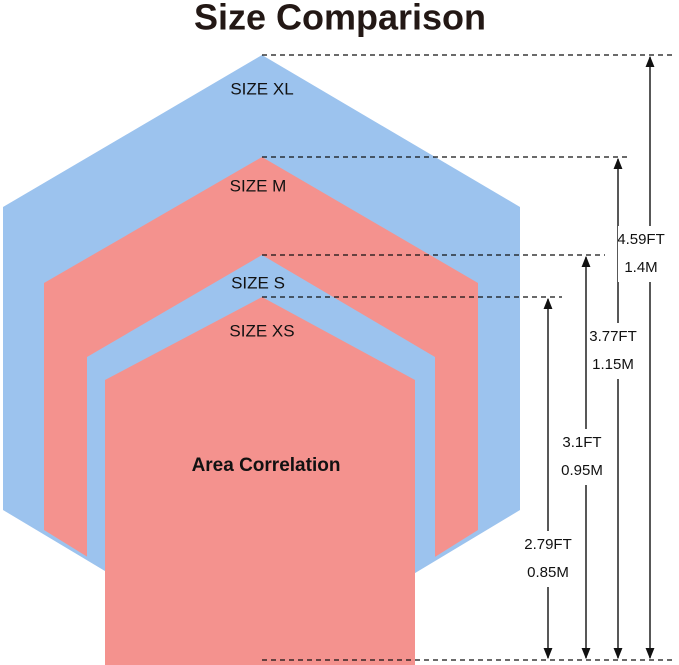 This screenshot has height=665, width=679. I want to click on size-label: SIZE S, so click(258, 282).